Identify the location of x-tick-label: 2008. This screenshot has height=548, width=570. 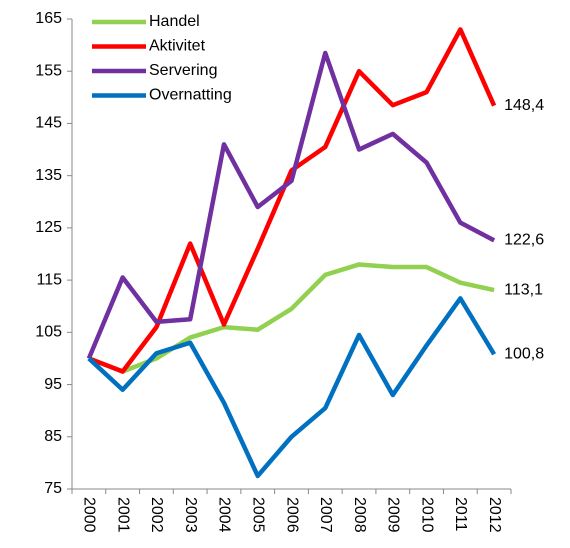
(359, 515).